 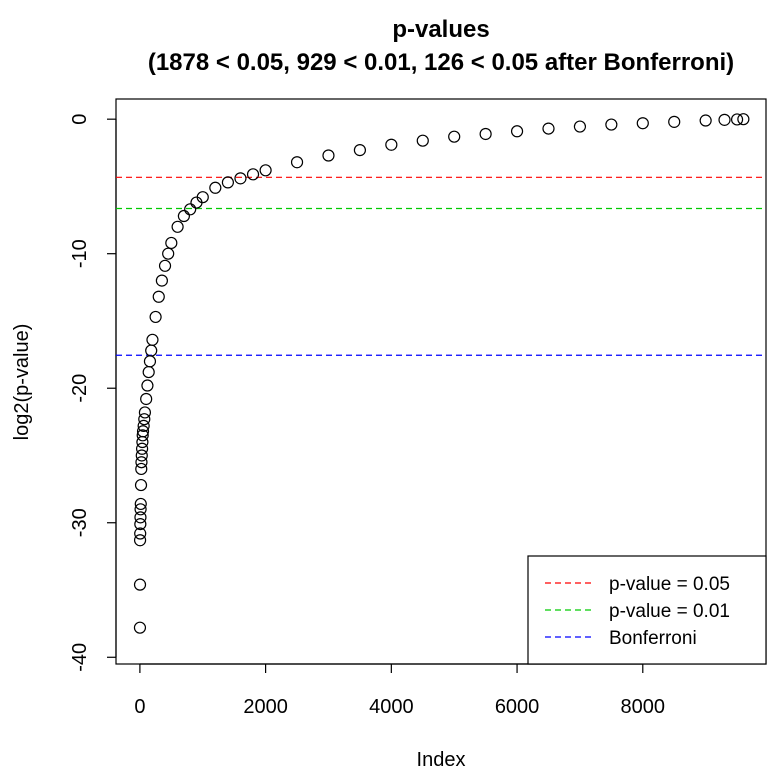 What do you see at coordinates (643, 707) in the screenshot?
I see `x-tick-label: 8000` at bounding box center [643, 707].